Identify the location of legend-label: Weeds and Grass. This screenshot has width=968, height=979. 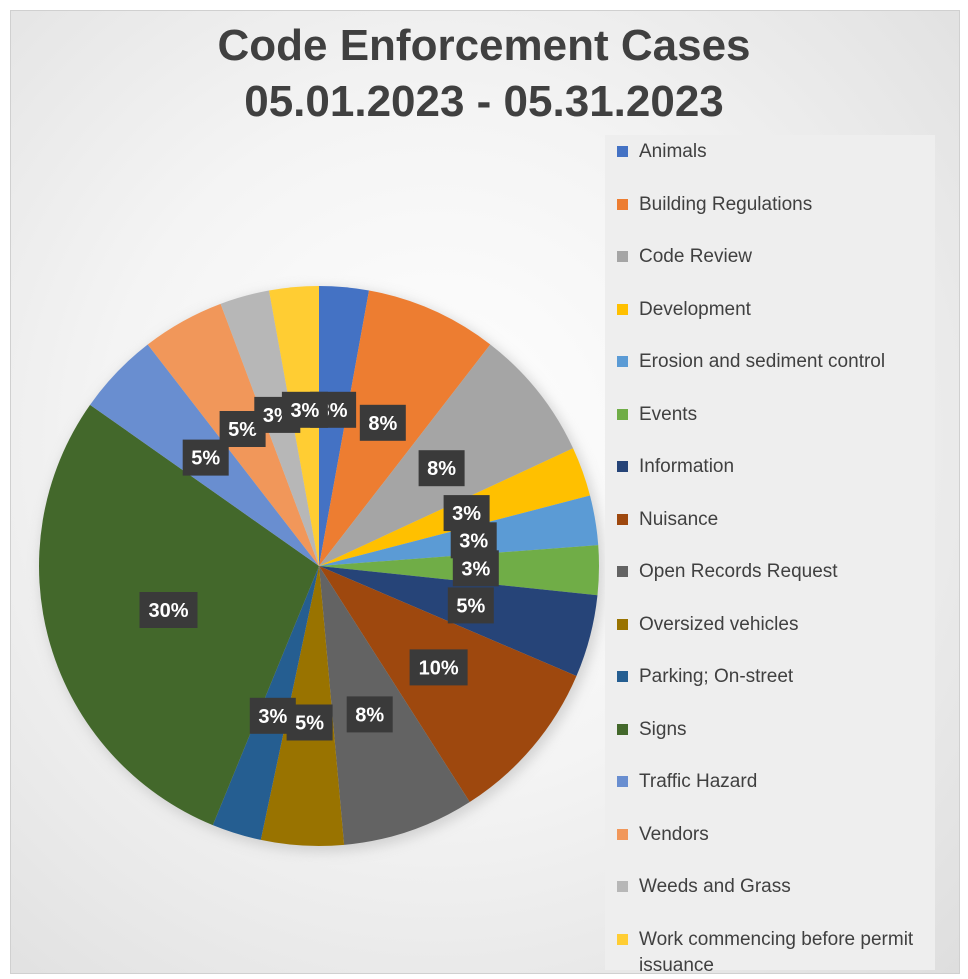
(715, 886).